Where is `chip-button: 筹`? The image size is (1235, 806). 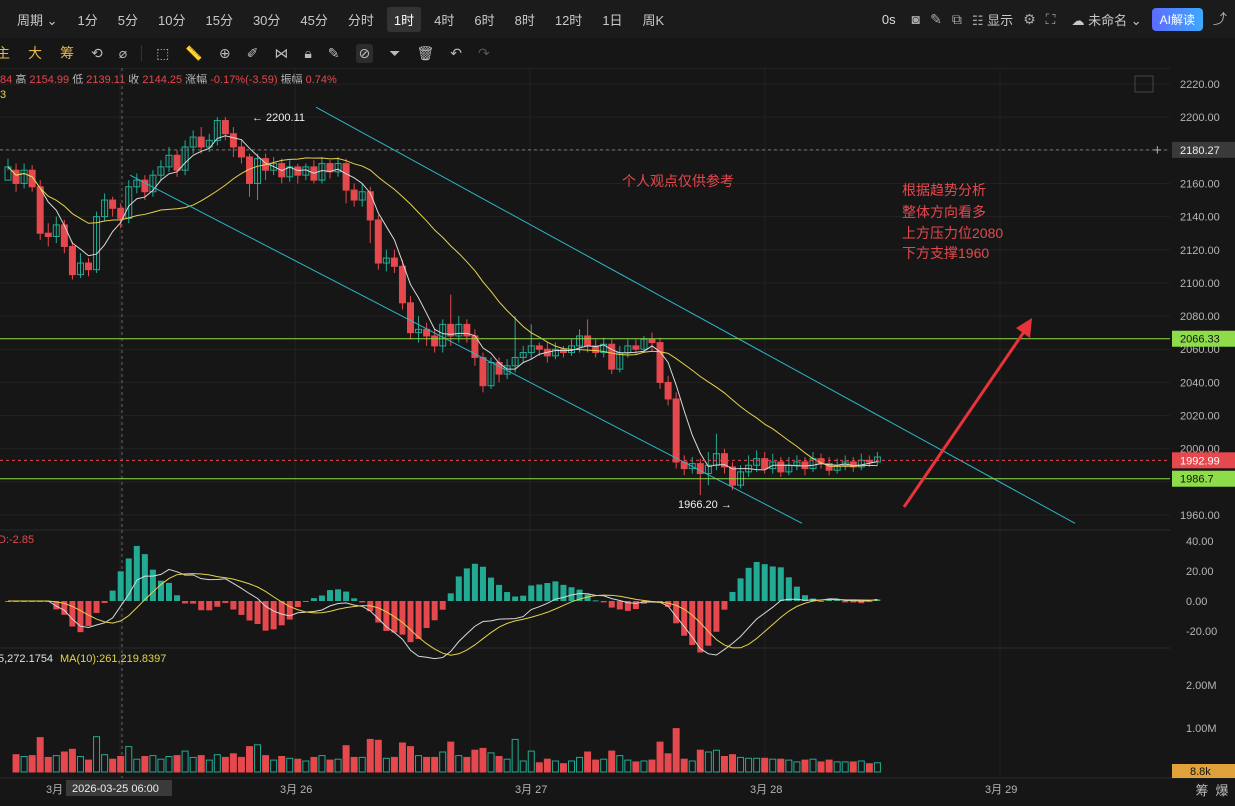
chip-button: 筹 is located at coordinates (1201, 790).